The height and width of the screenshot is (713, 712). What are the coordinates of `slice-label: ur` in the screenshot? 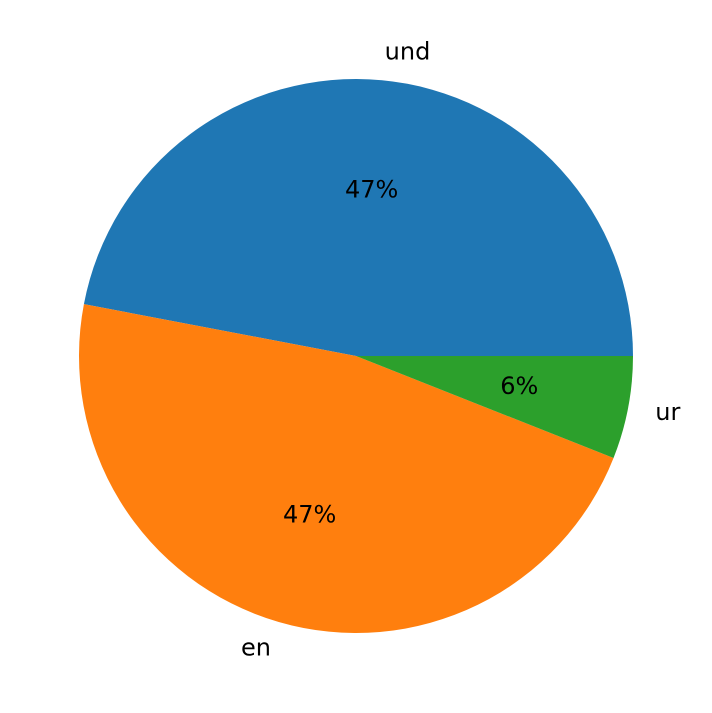 It's located at (667, 412).